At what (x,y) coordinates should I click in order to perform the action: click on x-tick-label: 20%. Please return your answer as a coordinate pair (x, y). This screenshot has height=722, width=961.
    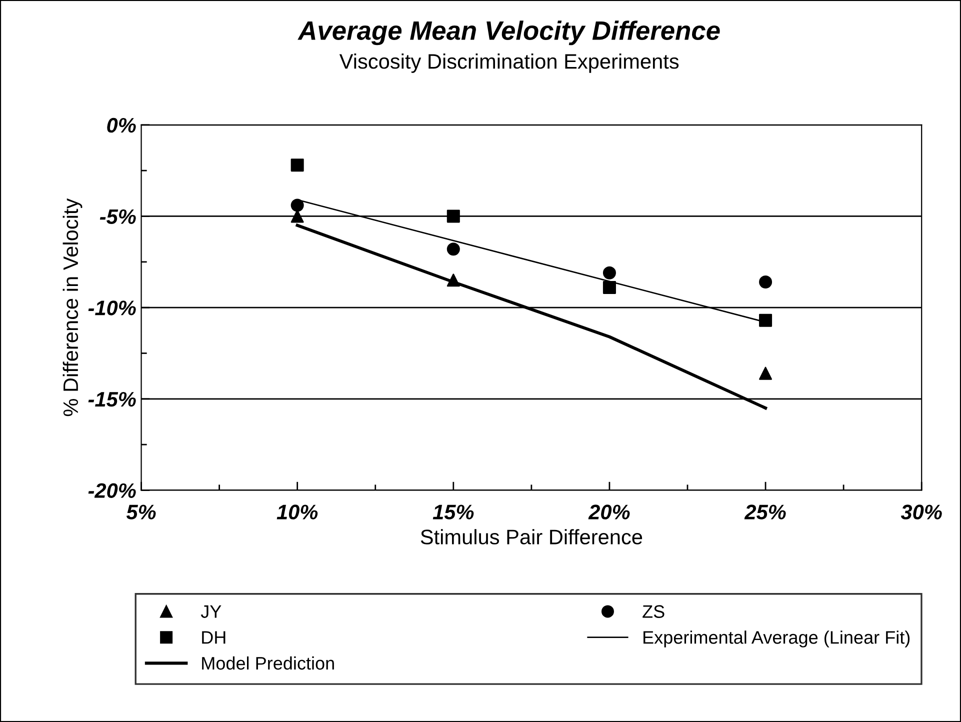
    Looking at the image, I should click on (609, 512).